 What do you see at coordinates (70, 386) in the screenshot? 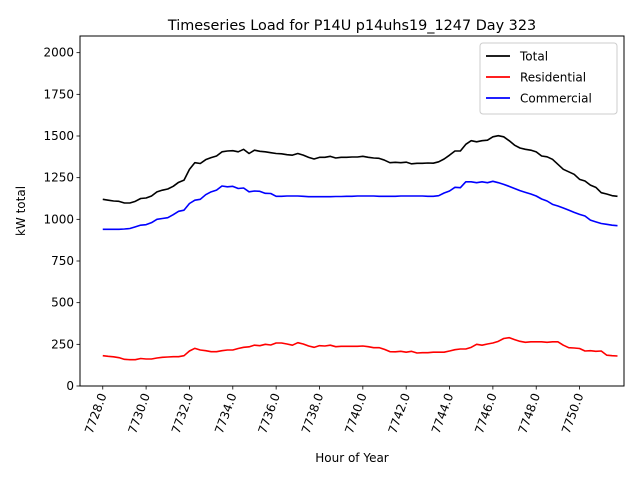
I see `y-tick-label: 0` at bounding box center [70, 386].